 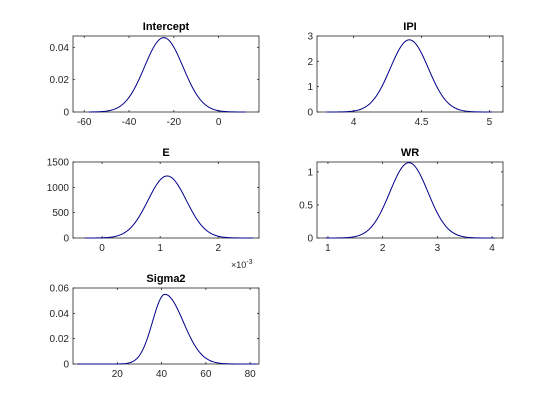 What do you see at coordinates (162, 374) in the screenshot?
I see `sigma2-xtick-label: 40` at bounding box center [162, 374].